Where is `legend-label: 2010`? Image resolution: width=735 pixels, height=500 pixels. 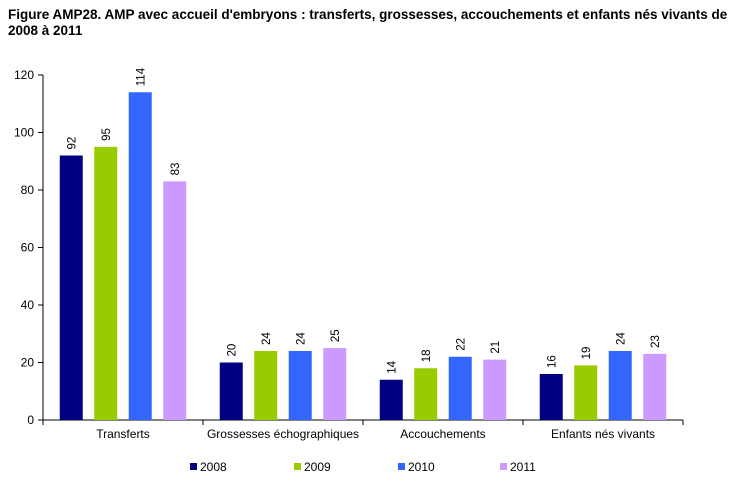
legend-label: 2010 is located at coordinates (421, 467).